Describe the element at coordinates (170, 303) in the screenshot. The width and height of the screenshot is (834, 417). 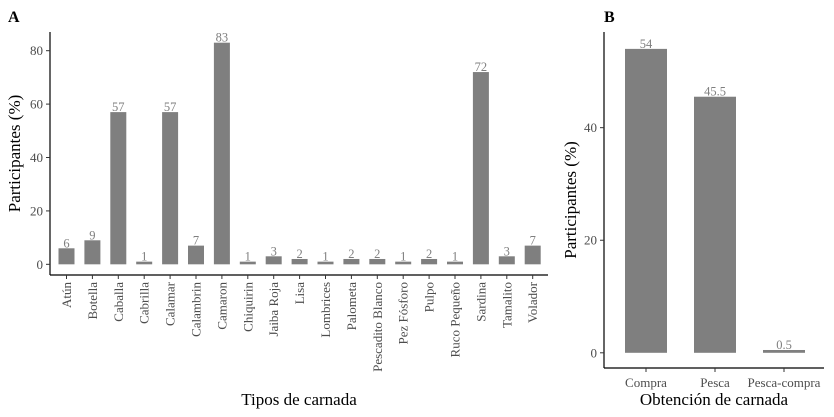
I see `x-tick-label: Calamar` at that location.